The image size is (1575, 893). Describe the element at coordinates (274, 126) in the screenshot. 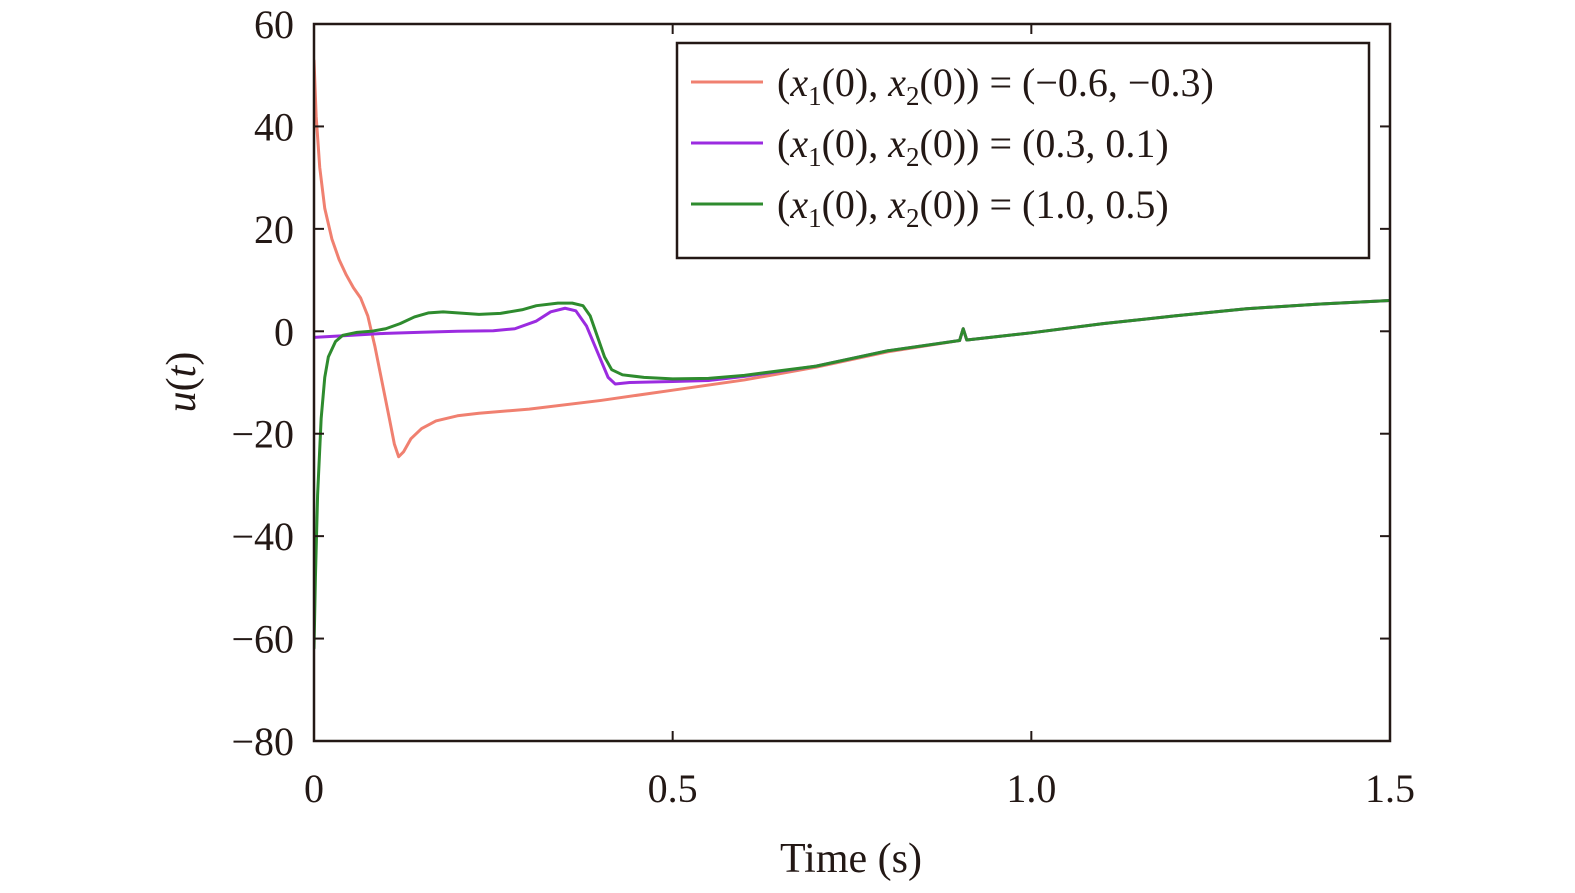

I see `y-tick-label: 40` at that location.